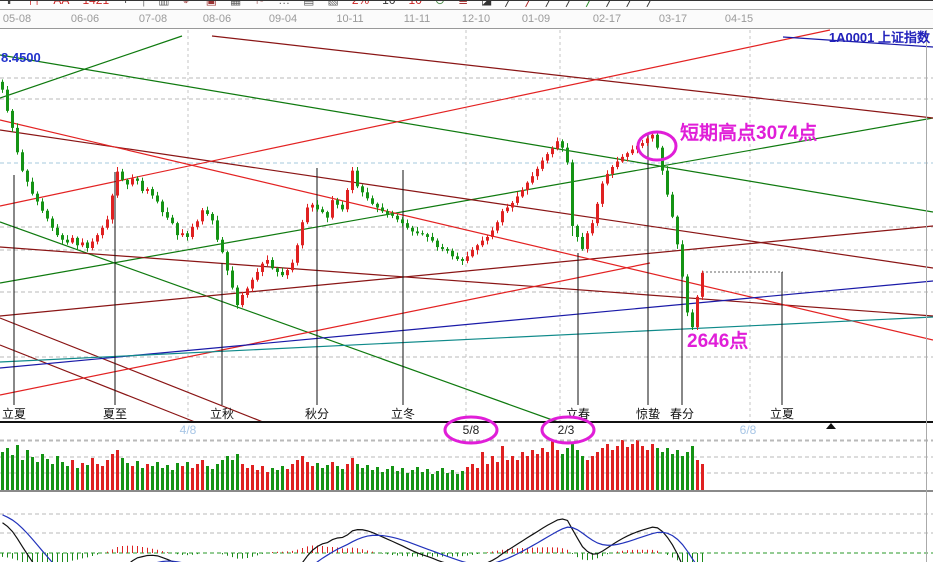  Describe the element at coordinates (260, 3) in the screenshot. I see `flag-icon: ⚑` at that location.